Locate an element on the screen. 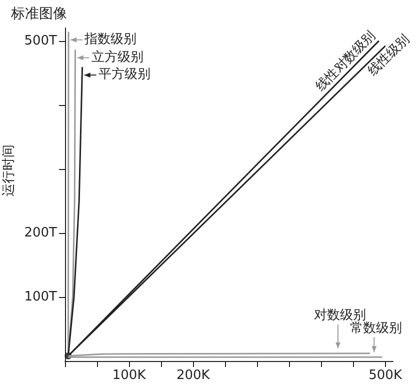  x-tick-label: 500K is located at coordinates (385, 375).